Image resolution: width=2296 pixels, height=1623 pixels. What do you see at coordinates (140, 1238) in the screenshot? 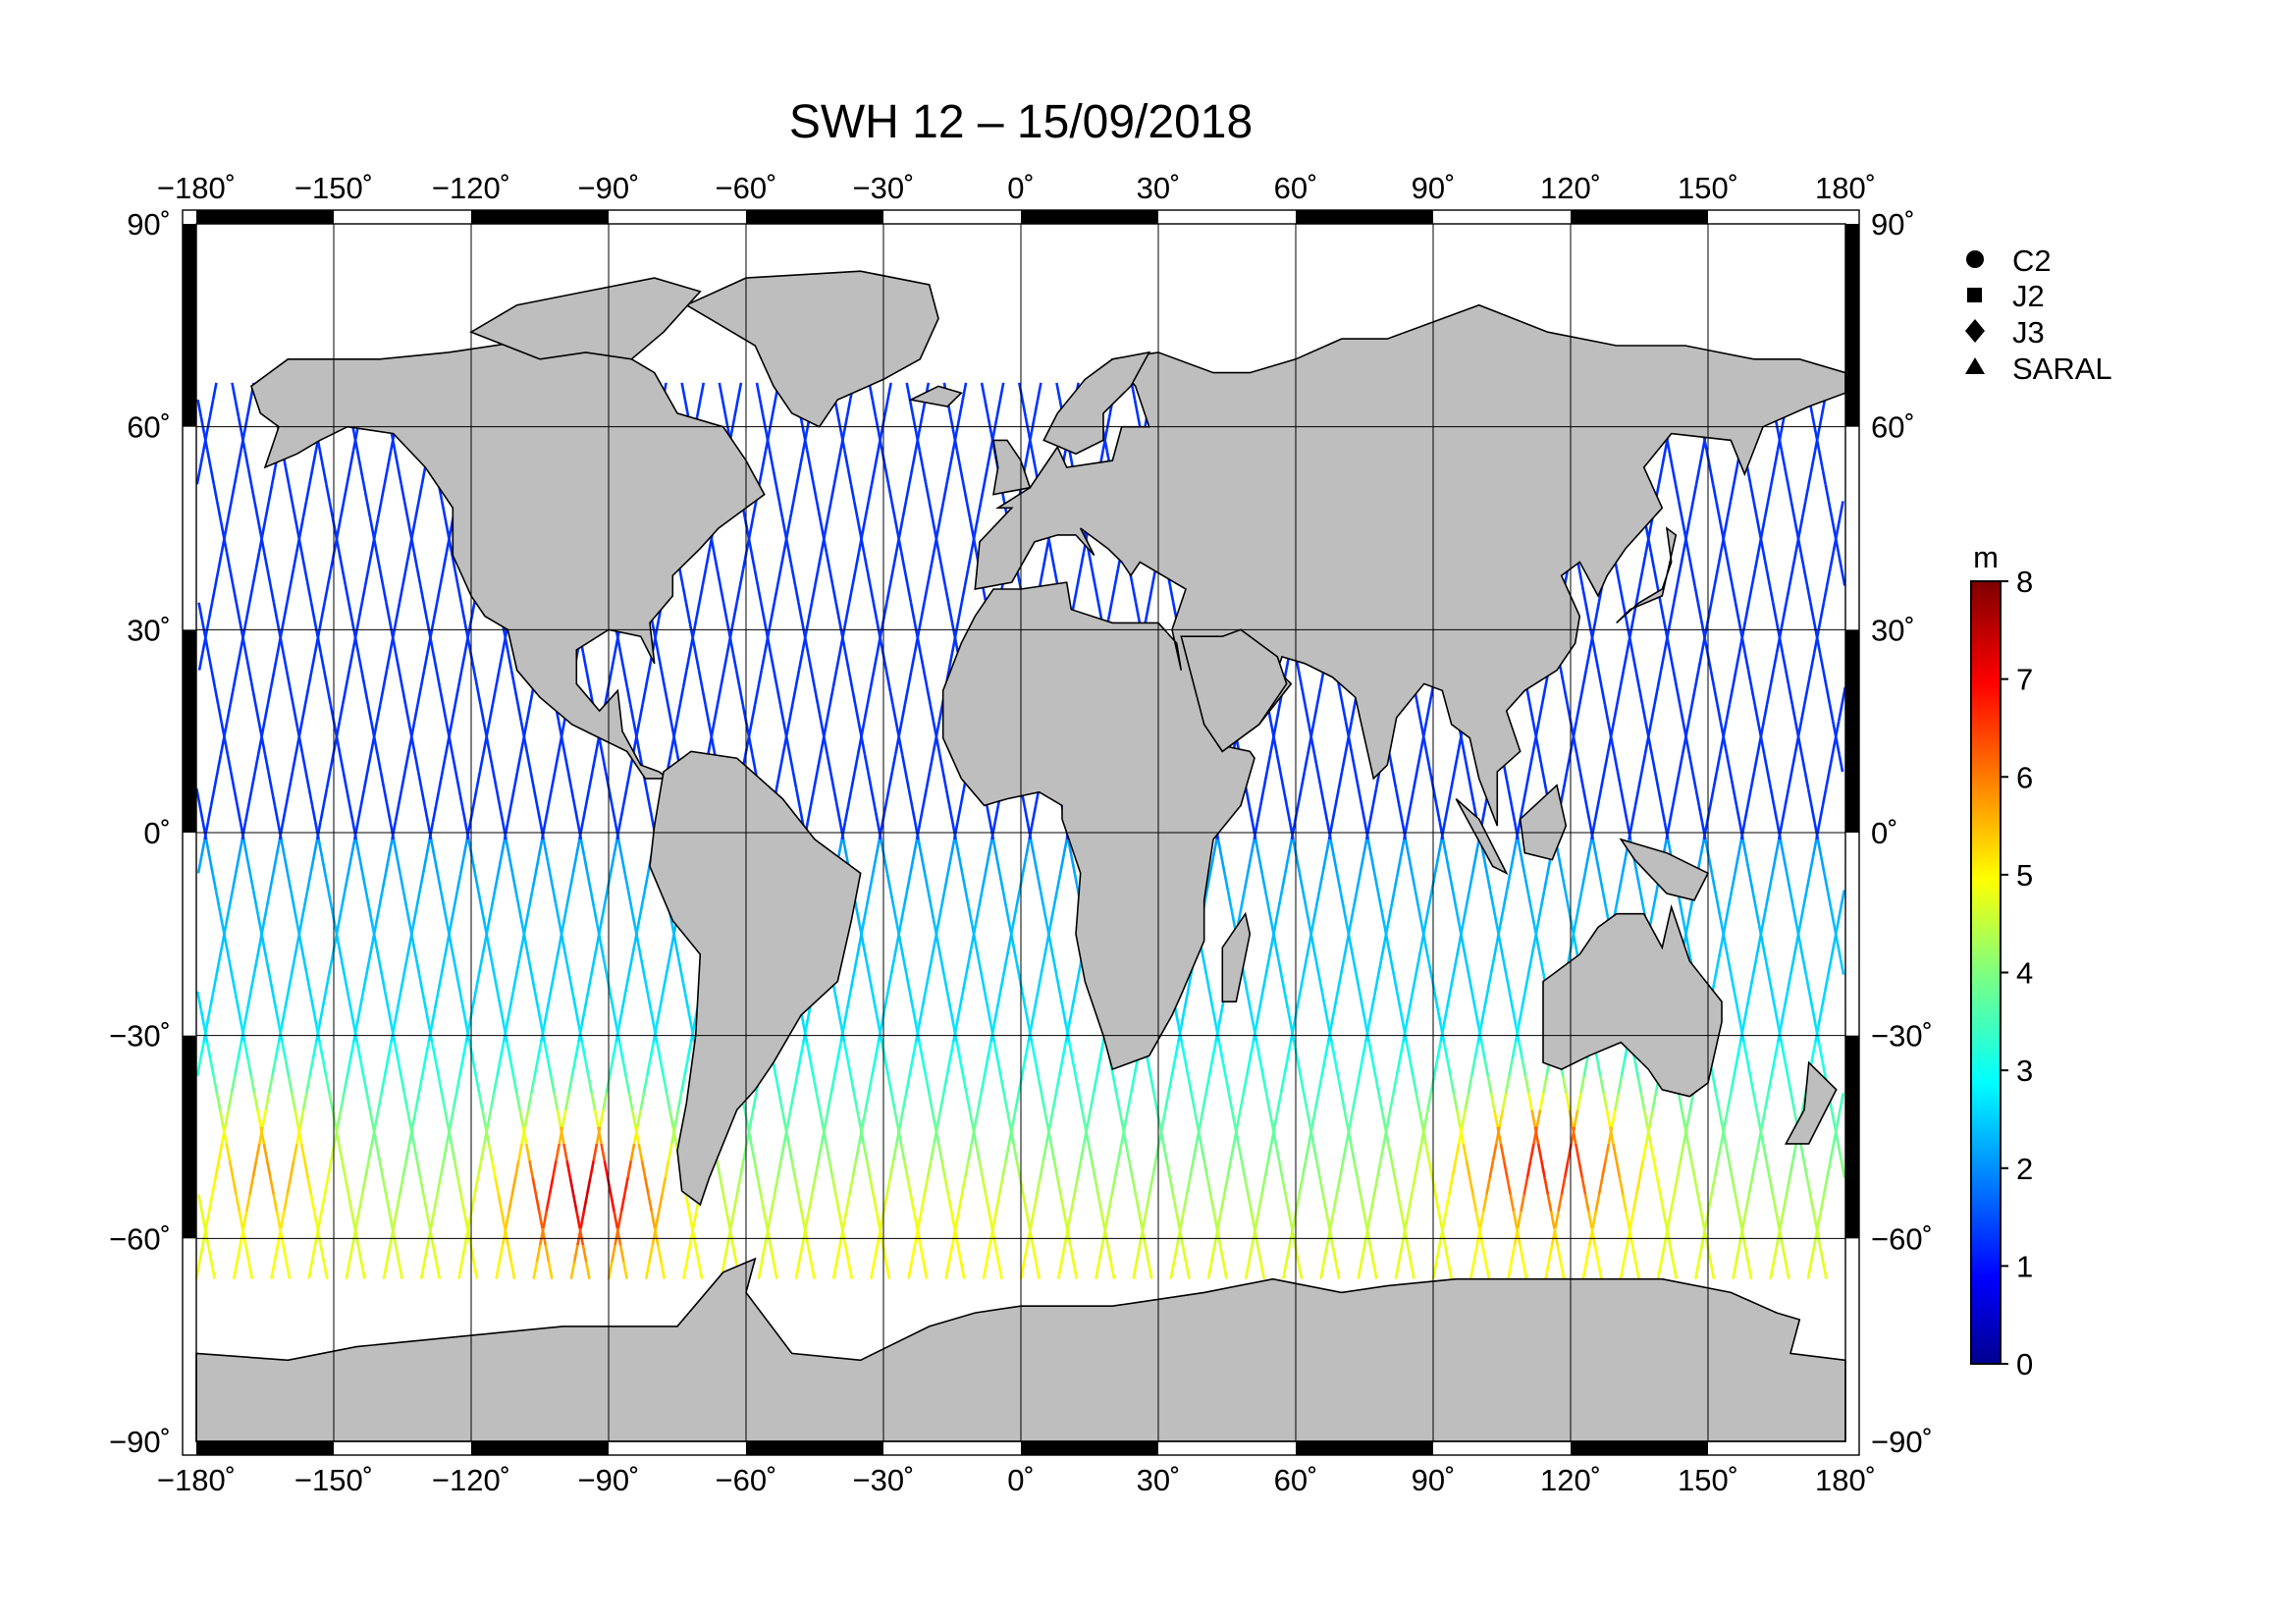
I see `lat-tick-label: −60˚` at bounding box center [140, 1238].